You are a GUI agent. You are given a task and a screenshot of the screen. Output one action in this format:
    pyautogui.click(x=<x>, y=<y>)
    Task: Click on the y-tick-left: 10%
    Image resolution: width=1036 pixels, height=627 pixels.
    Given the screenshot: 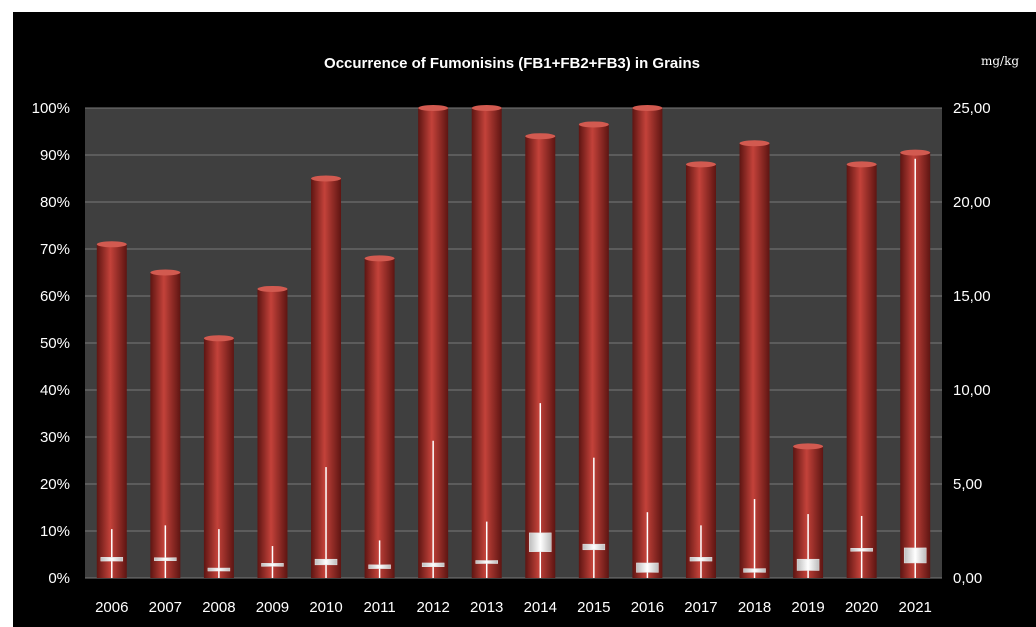 What is the action you would take?
    pyautogui.click(x=55, y=531)
    